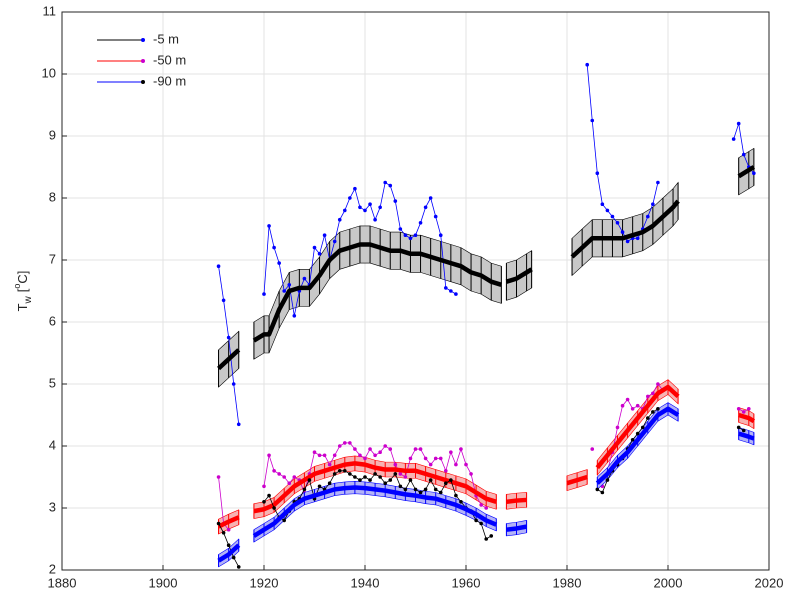 Image resolution: width=787 pixels, height=595 pixels. Describe the element at coordinates (52, 506) in the screenshot. I see `y-tick-label: 3` at that location.